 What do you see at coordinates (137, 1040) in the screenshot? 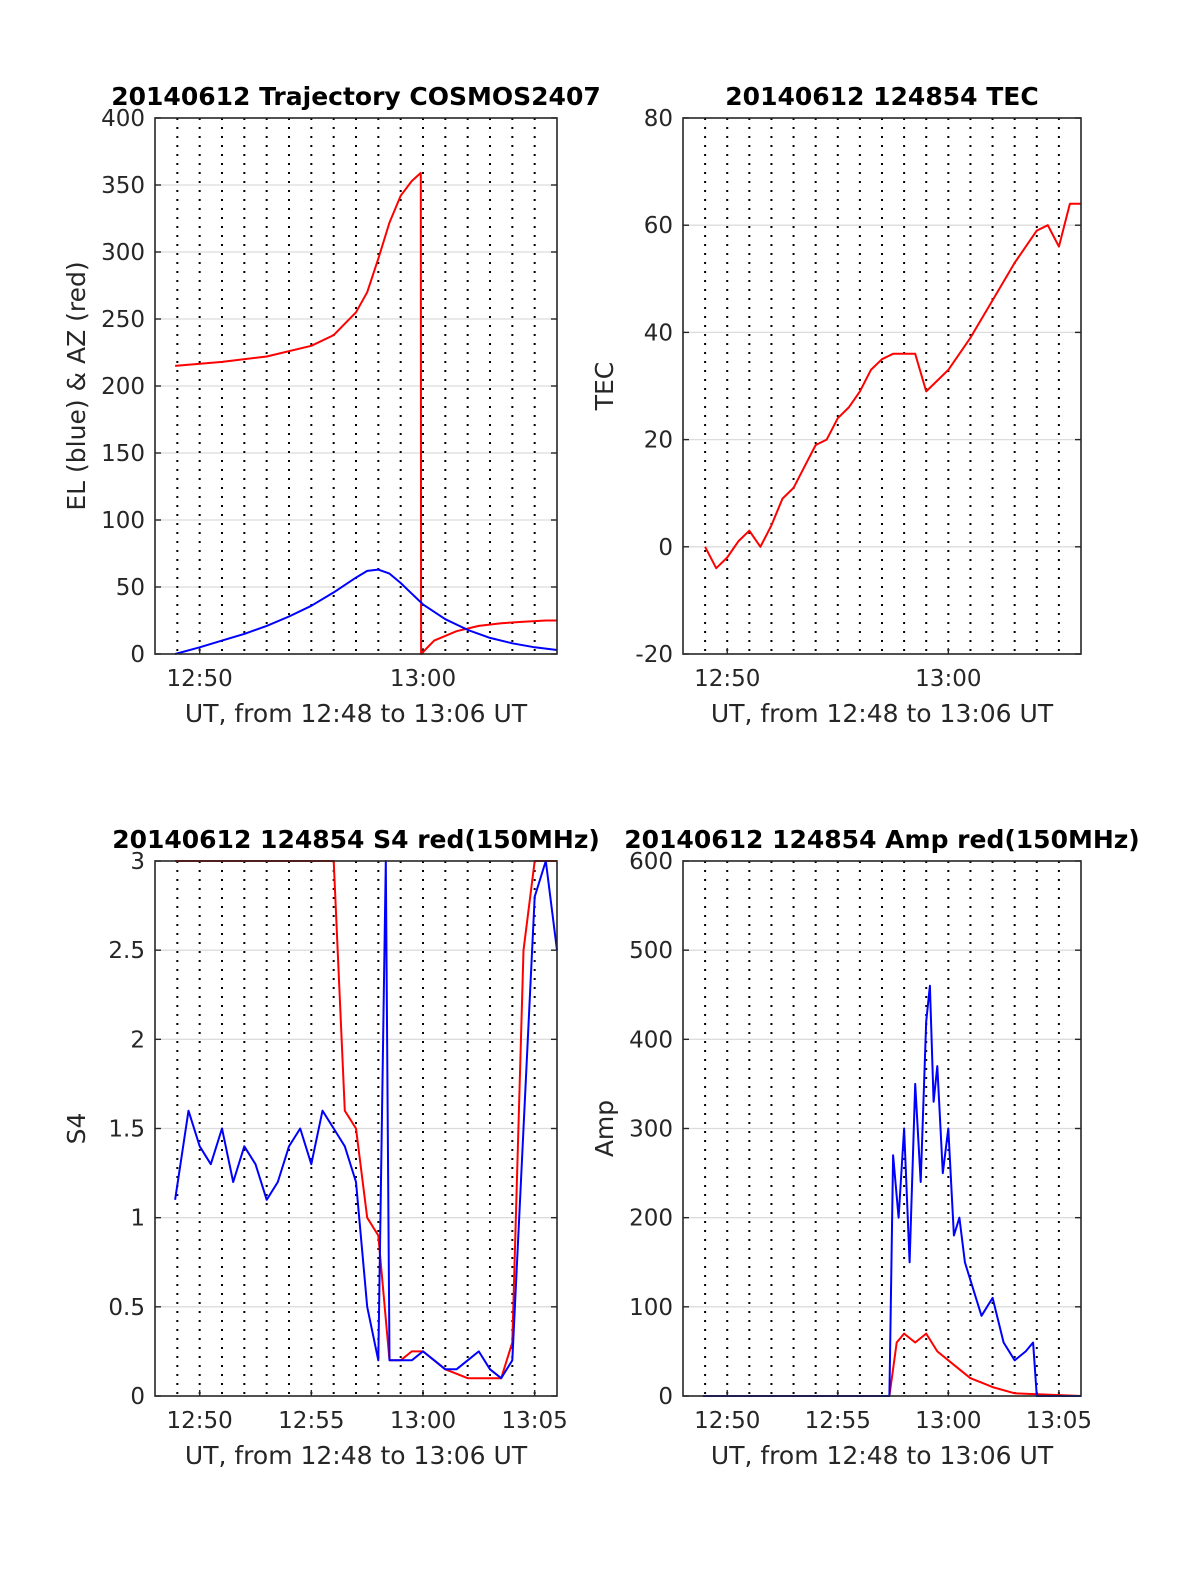
I see `y-tick-label: 2` at bounding box center [137, 1040].